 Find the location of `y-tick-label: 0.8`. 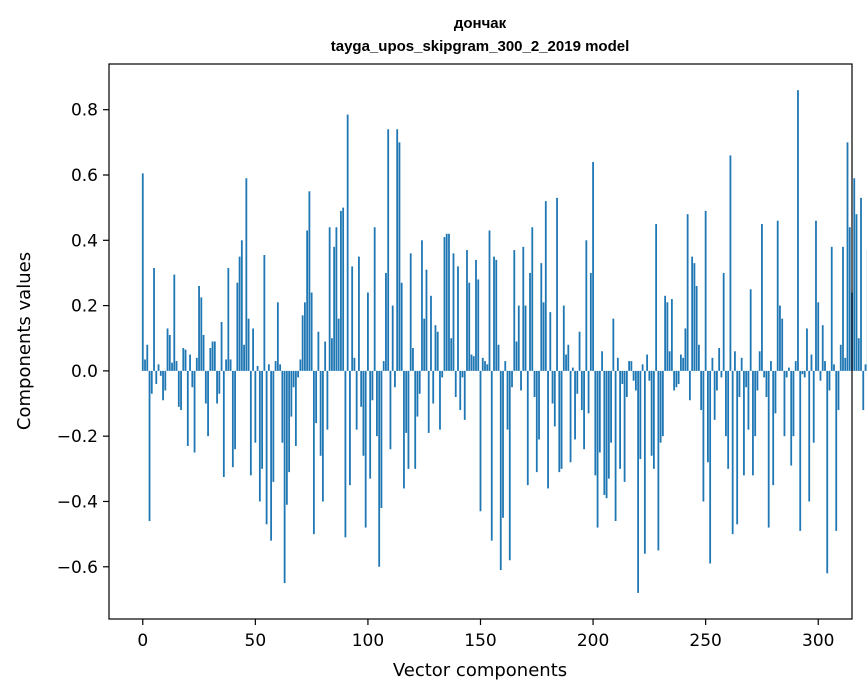

y-tick-label: 0.8 is located at coordinates (84, 111).